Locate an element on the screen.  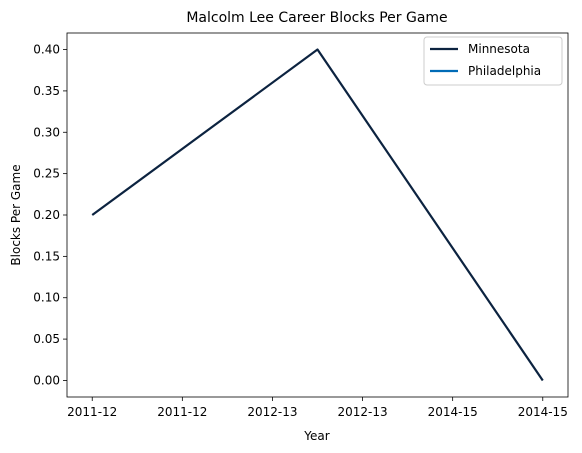
y-tick-label: 0.05 is located at coordinates (46, 339).